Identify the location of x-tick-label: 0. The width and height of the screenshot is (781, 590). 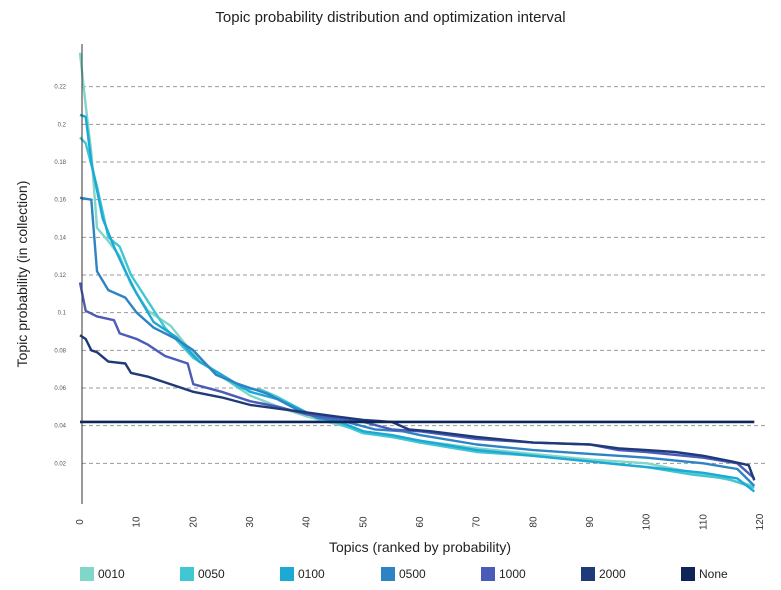
(80, 522).